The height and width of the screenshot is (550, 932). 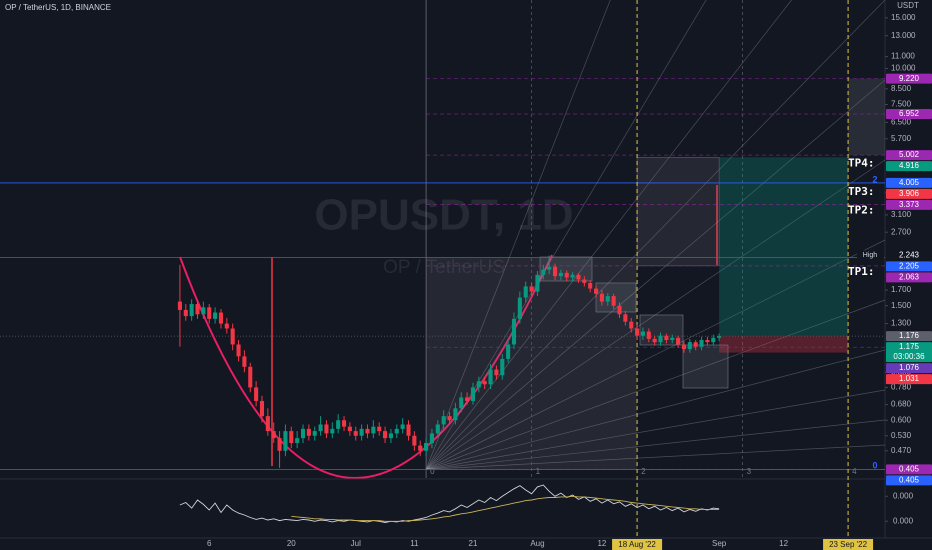 What do you see at coordinates (861, 162) in the screenshot?
I see `target-label: TP4:` at bounding box center [861, 162].